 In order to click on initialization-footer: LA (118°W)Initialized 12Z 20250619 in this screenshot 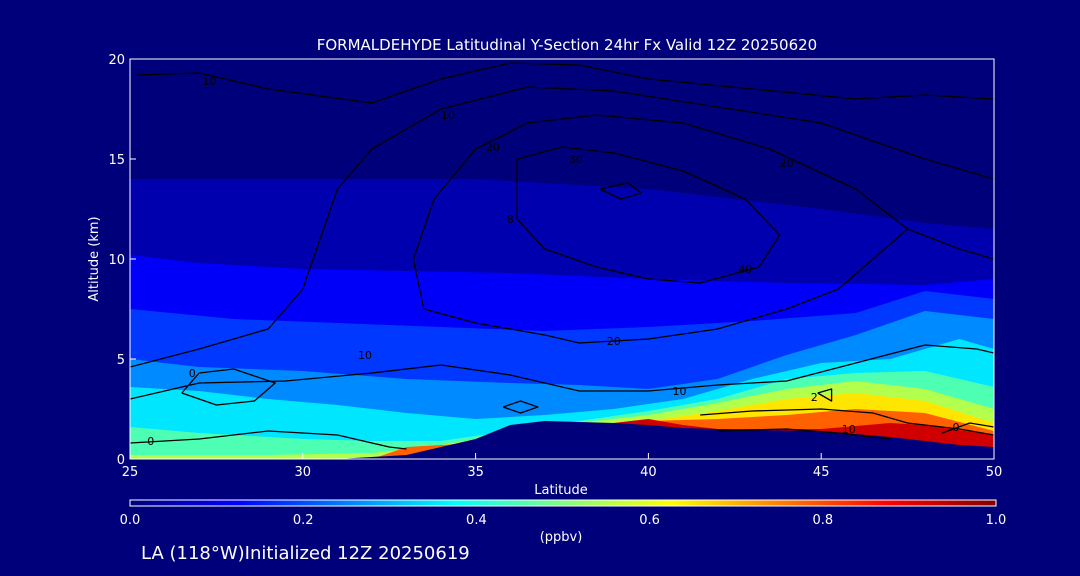, I will do `click(305, 553)`.